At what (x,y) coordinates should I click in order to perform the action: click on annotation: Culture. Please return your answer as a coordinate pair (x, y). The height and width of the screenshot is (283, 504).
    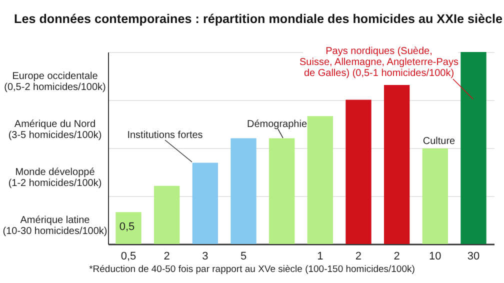
    Looking at the image, I should click on (439, 141).